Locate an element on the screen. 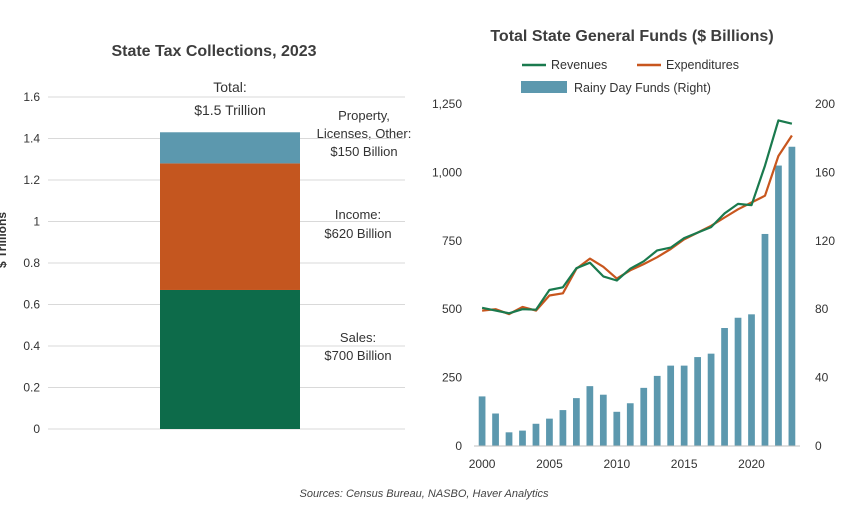 This screenshot has height=514, width=857. legend-rainy-day-swatch is located at coordinates (544, 87).